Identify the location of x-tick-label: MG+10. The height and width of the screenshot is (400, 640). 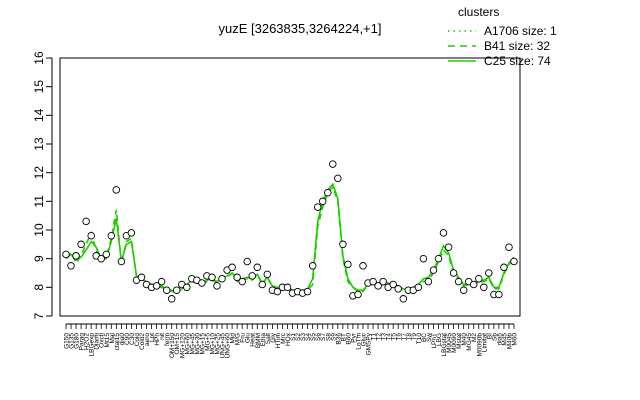
(212, 344).